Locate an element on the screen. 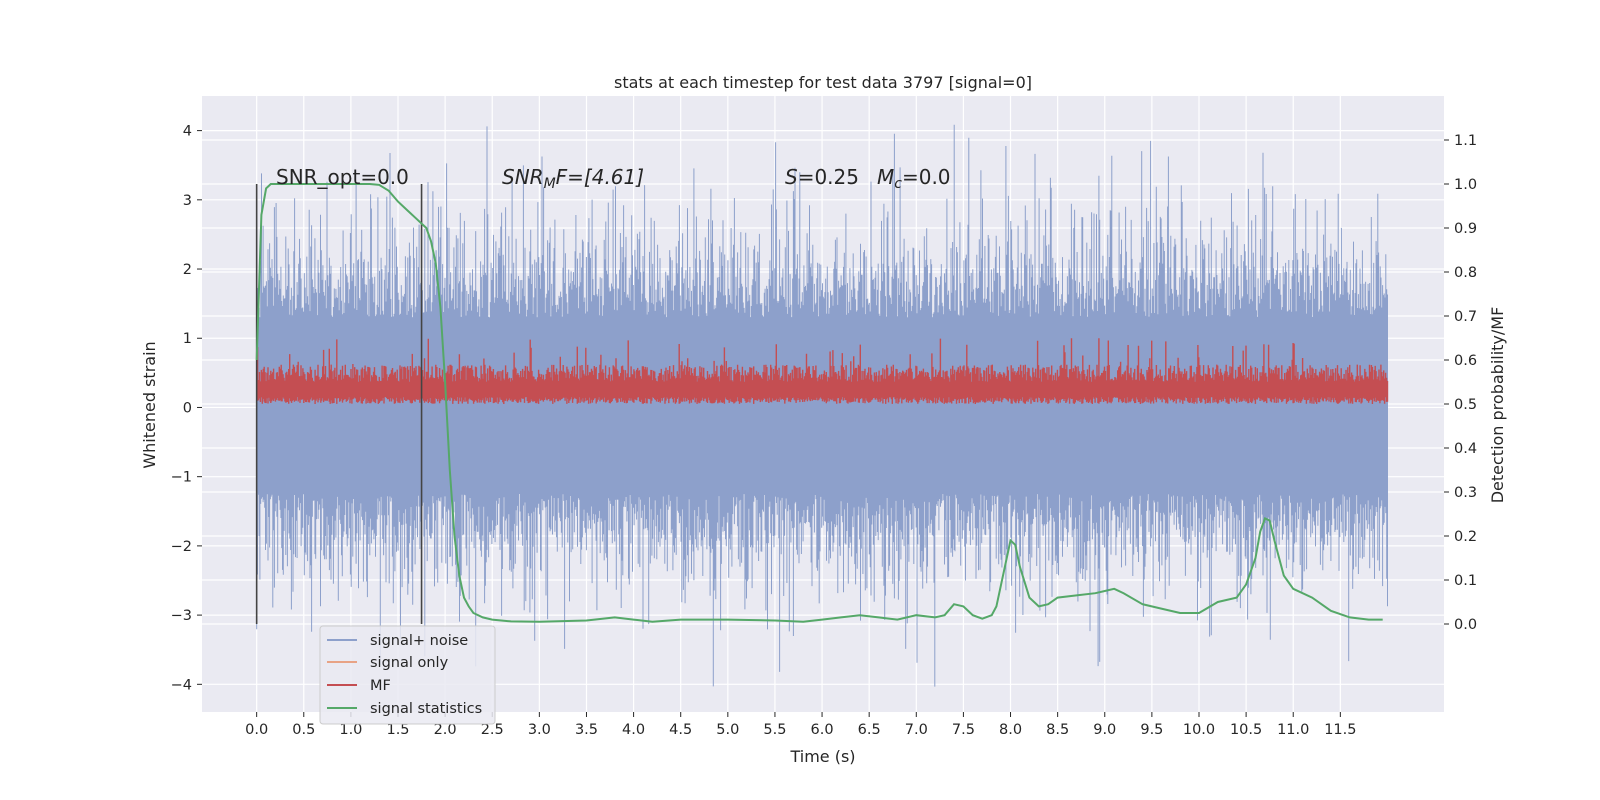 The width and height of the screenshot is (1600, 800). x-axis-label: Time (s) is located at coordinates (822, 756).